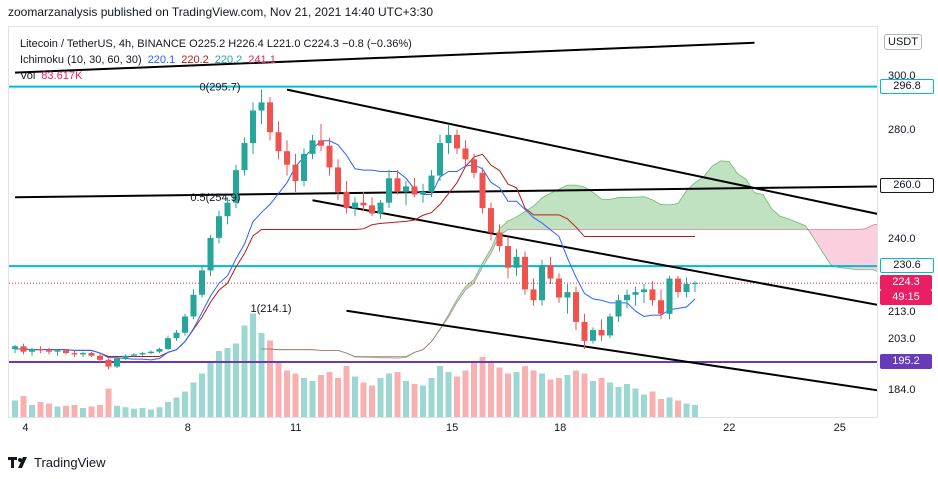 The height and width of the screenshot is (479, 938). What do you see at coordinates (384, 57) in the screenshot?
I see `trend-line` at bounding box center [384, 57].